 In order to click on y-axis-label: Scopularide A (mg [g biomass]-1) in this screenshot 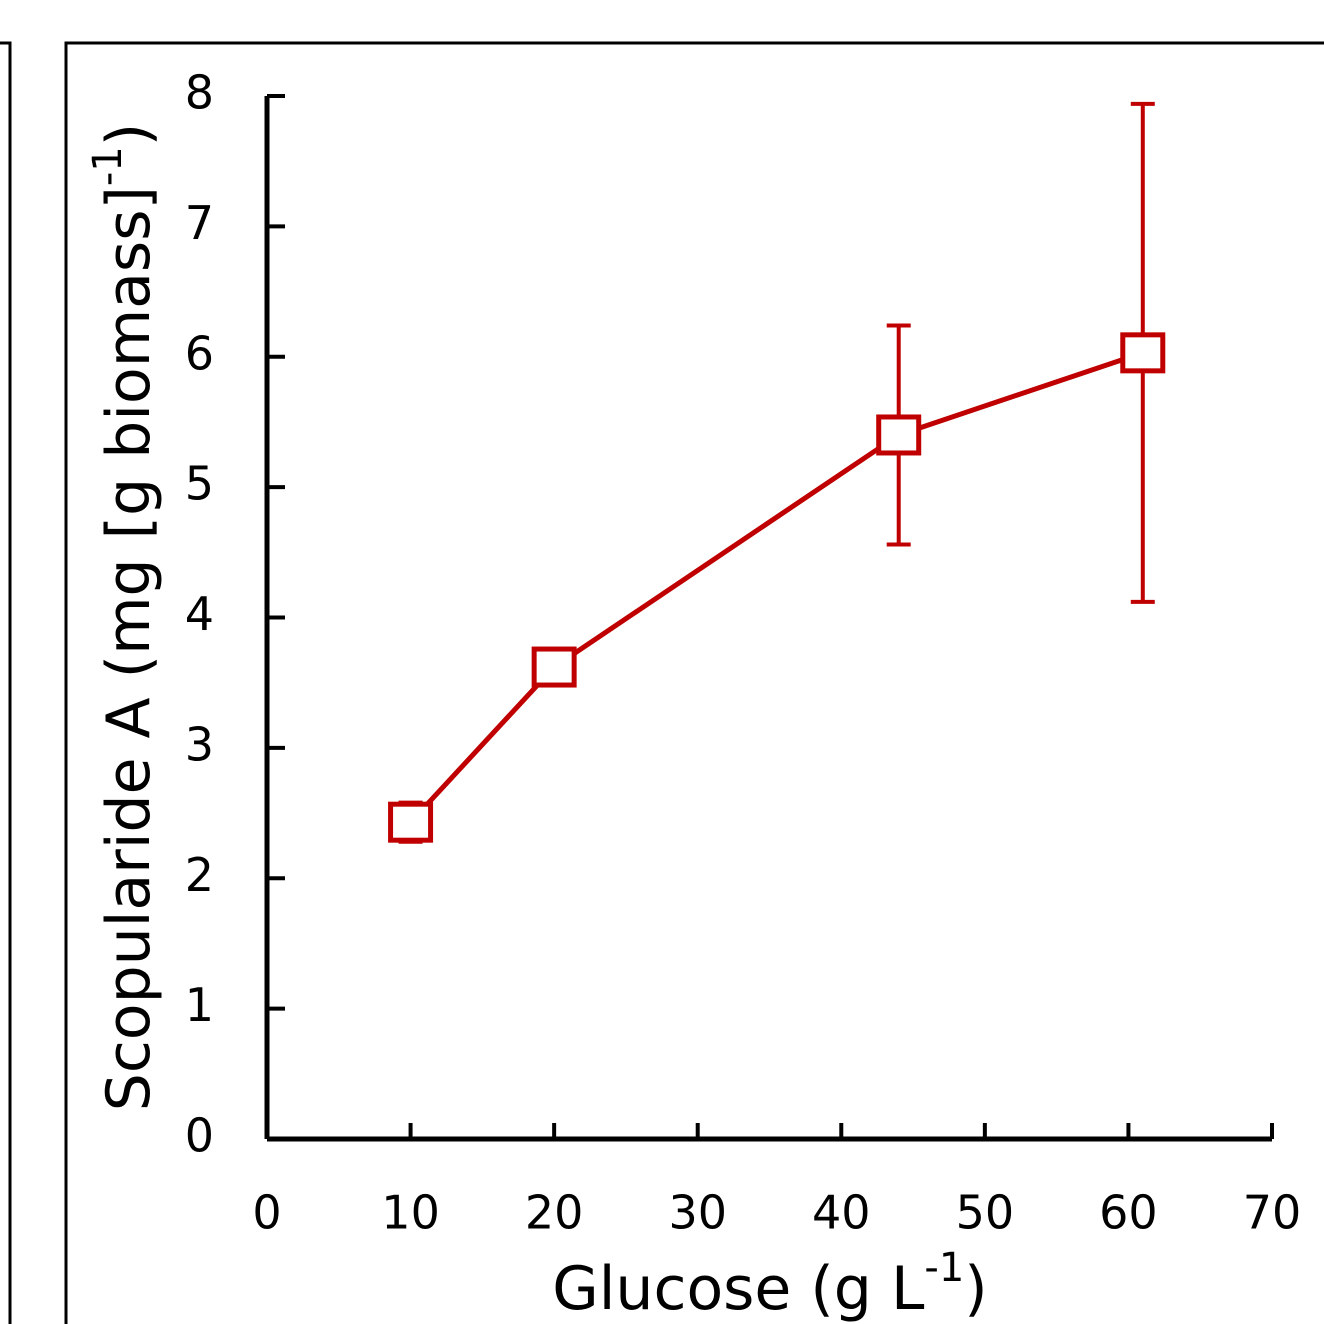, I will do `click(124, 617)`.